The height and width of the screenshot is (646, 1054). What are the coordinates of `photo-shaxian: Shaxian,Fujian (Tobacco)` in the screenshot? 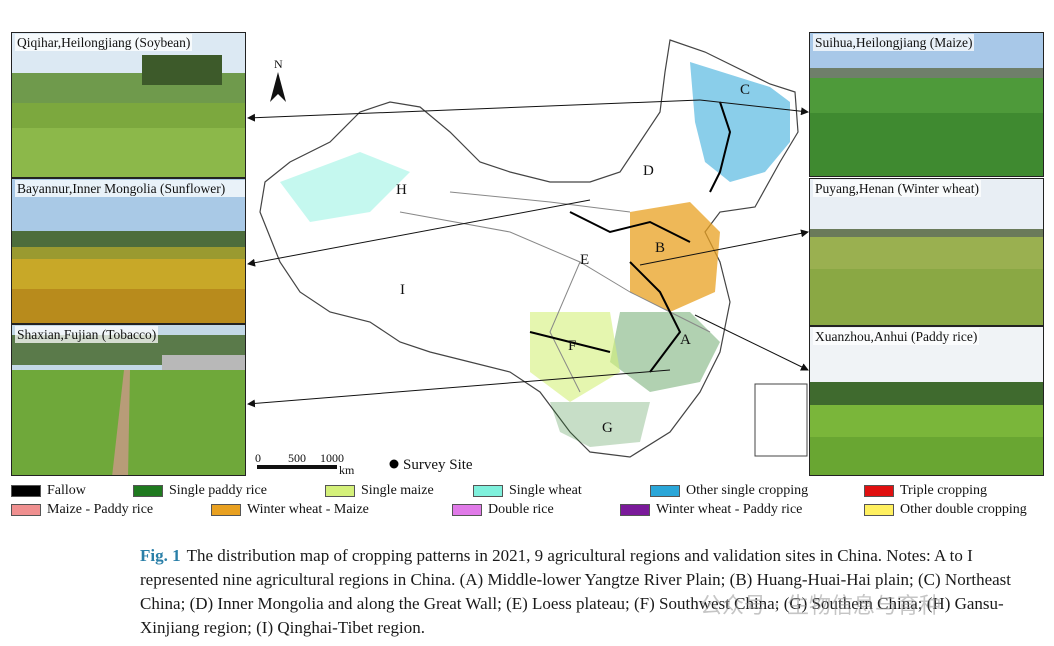 It's located at (128, 400).